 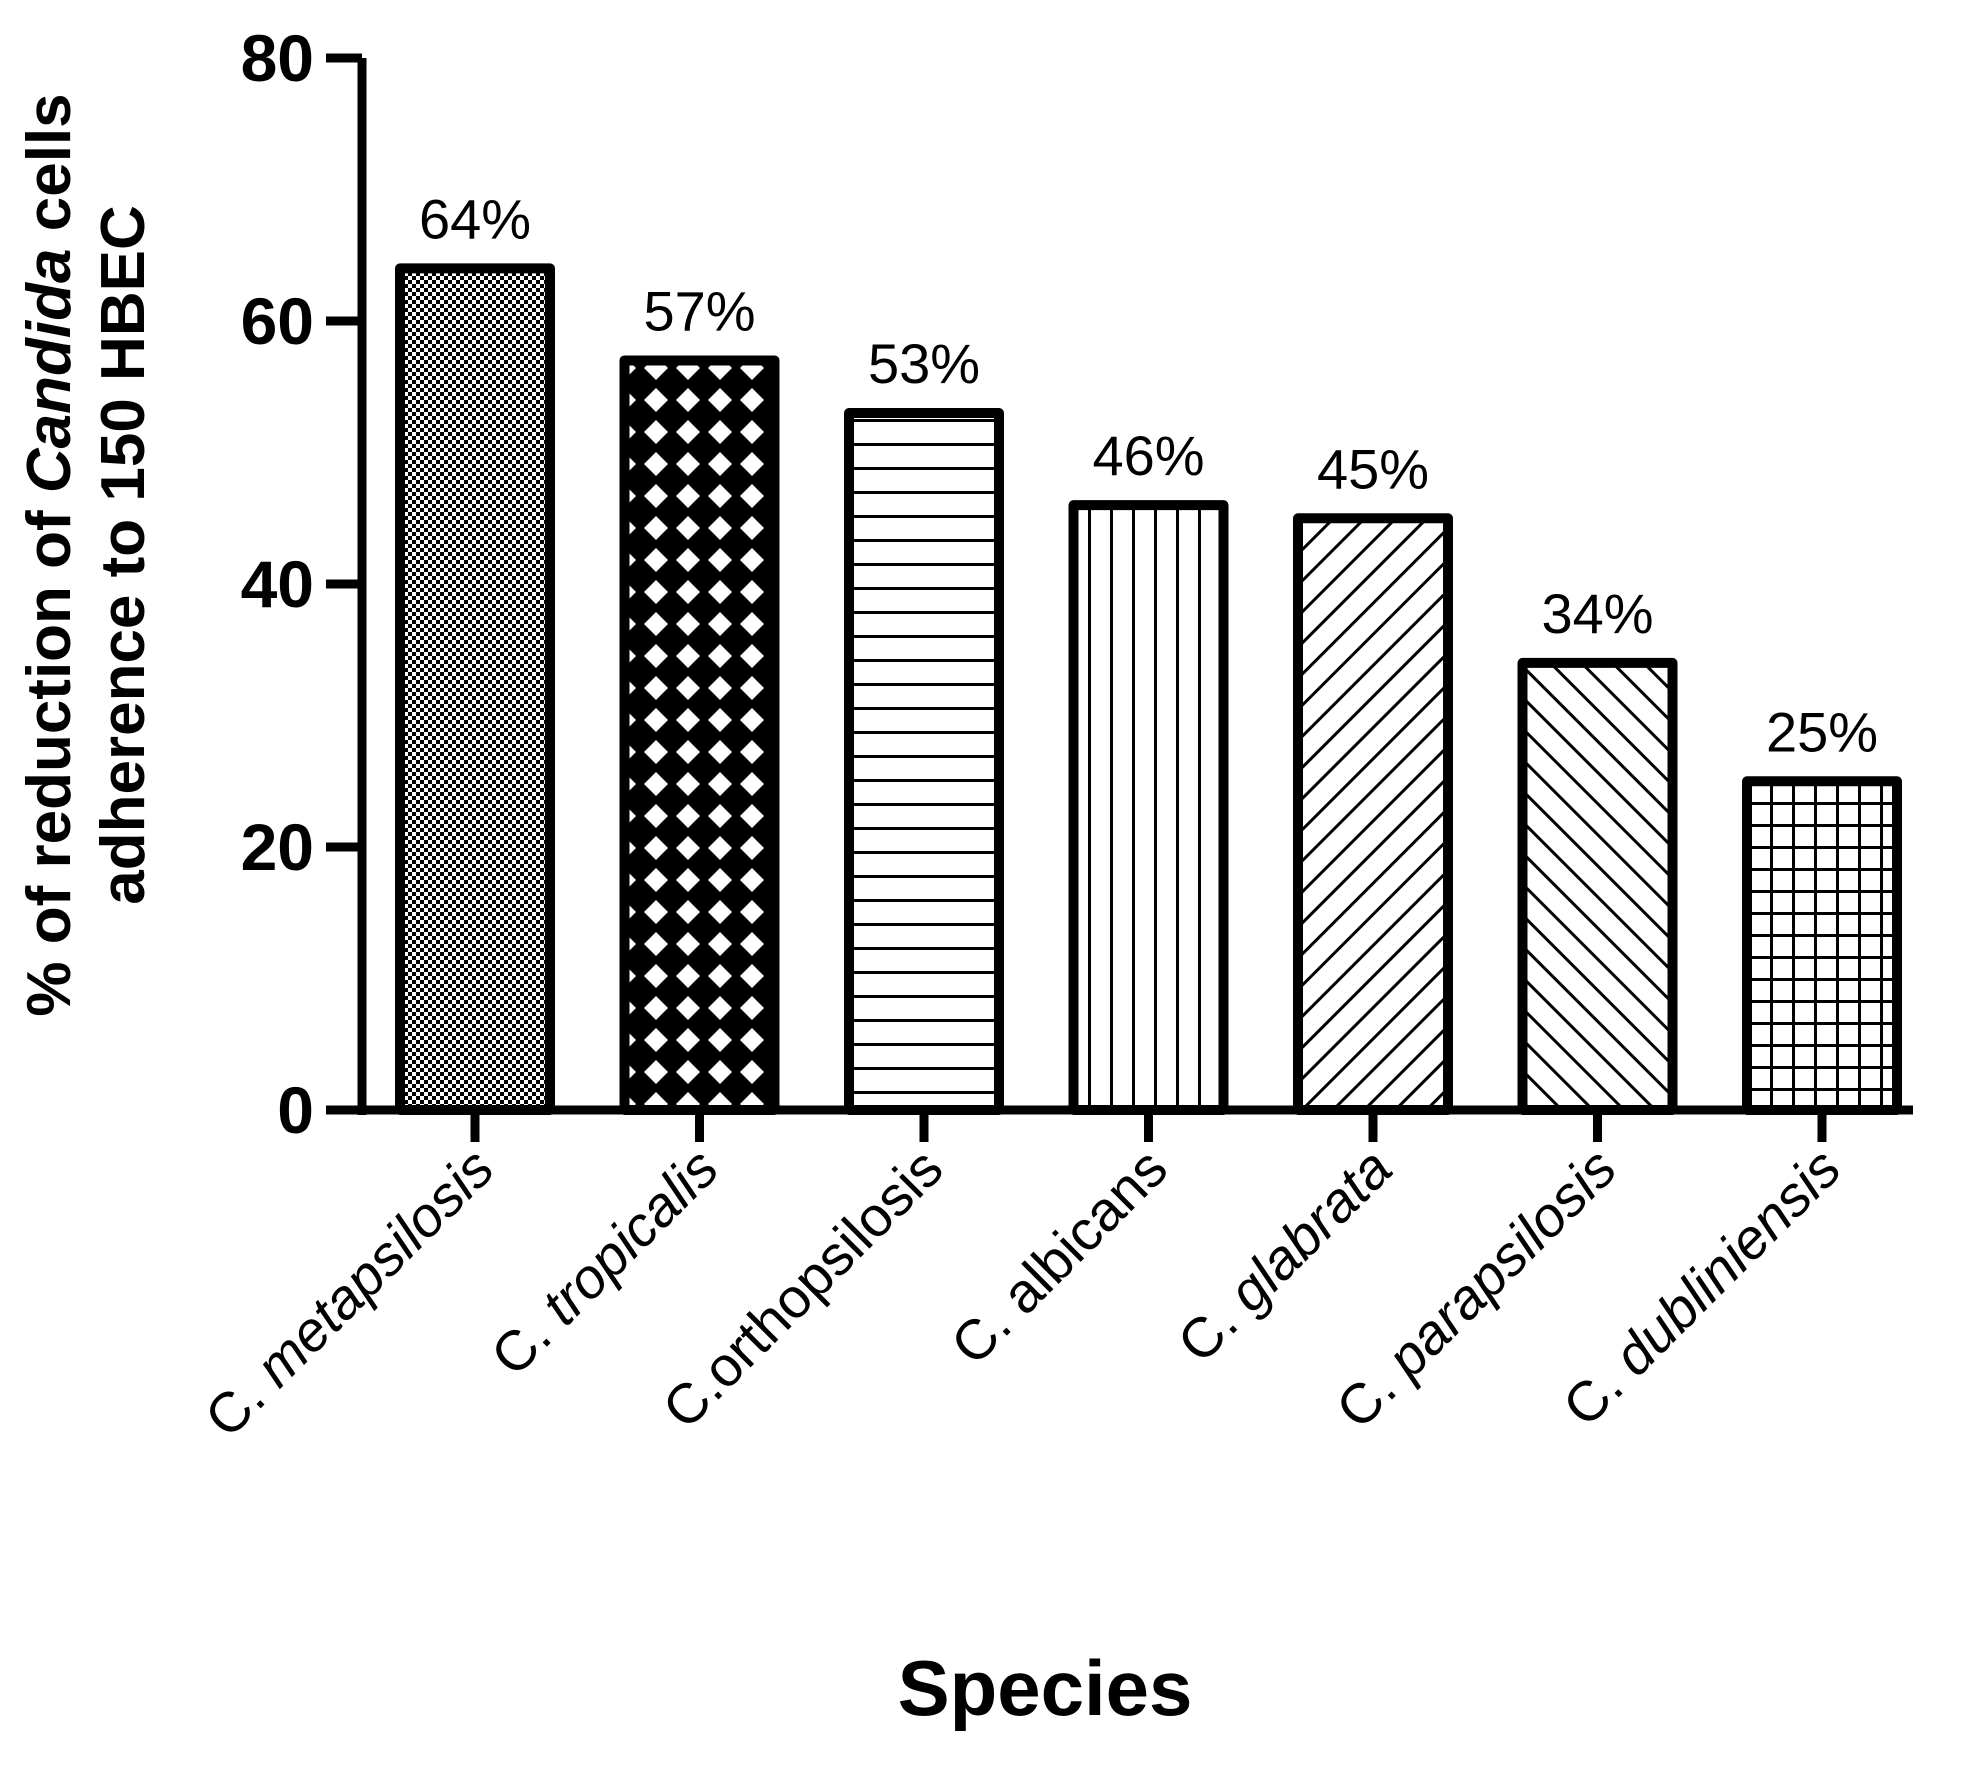 What do you see at coordinates (1822, 731) in the screenshot?
I see `data-label-dubliniensis: 25%` at bounding box center [1822, 731].